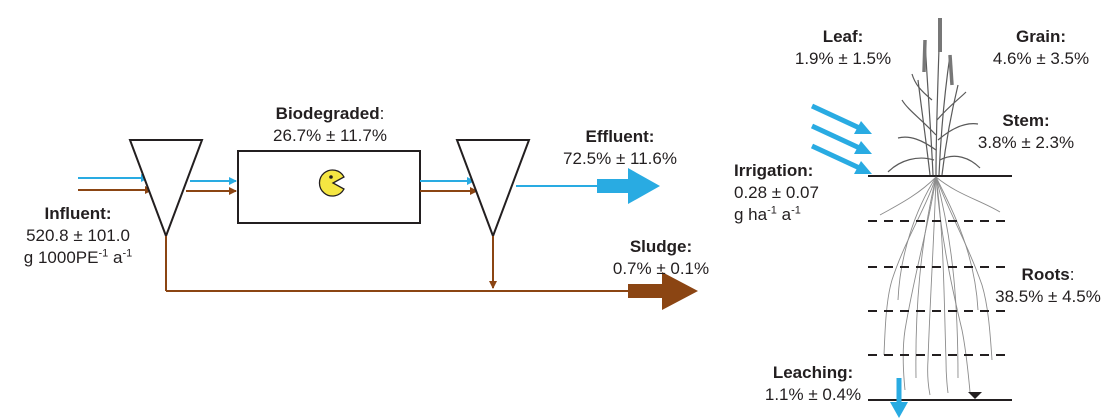  Describe the element at coordinates (331, 177) in the screenshot. I see `pacman-eye` at that location.